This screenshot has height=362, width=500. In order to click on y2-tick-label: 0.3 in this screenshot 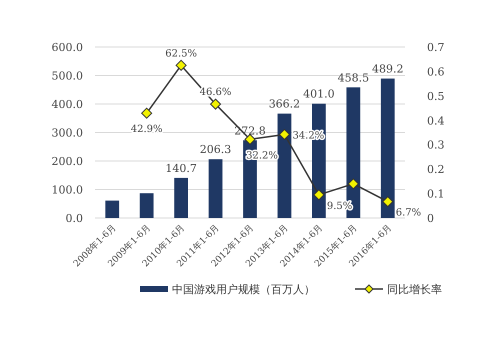, I will do `click(435, 145)`.